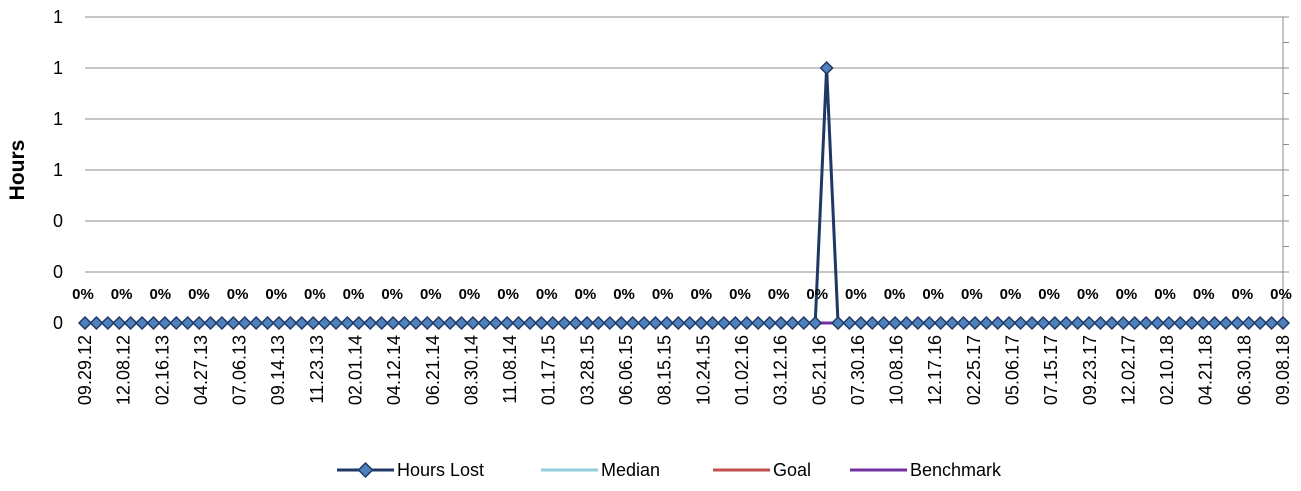 This screenshot has height=491, width=1301. I want to click on x-tick-label: 08.30.14, so click(471, 370).